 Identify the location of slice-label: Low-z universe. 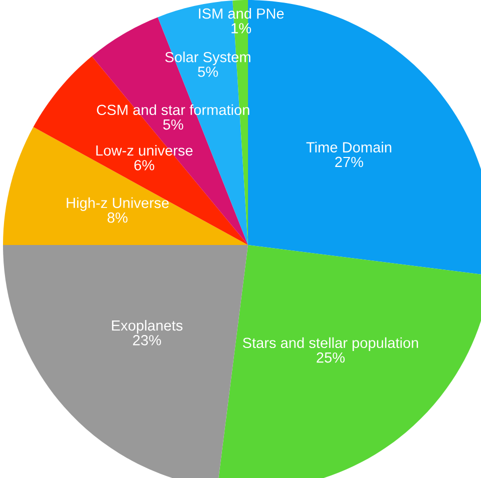
(144, 150).